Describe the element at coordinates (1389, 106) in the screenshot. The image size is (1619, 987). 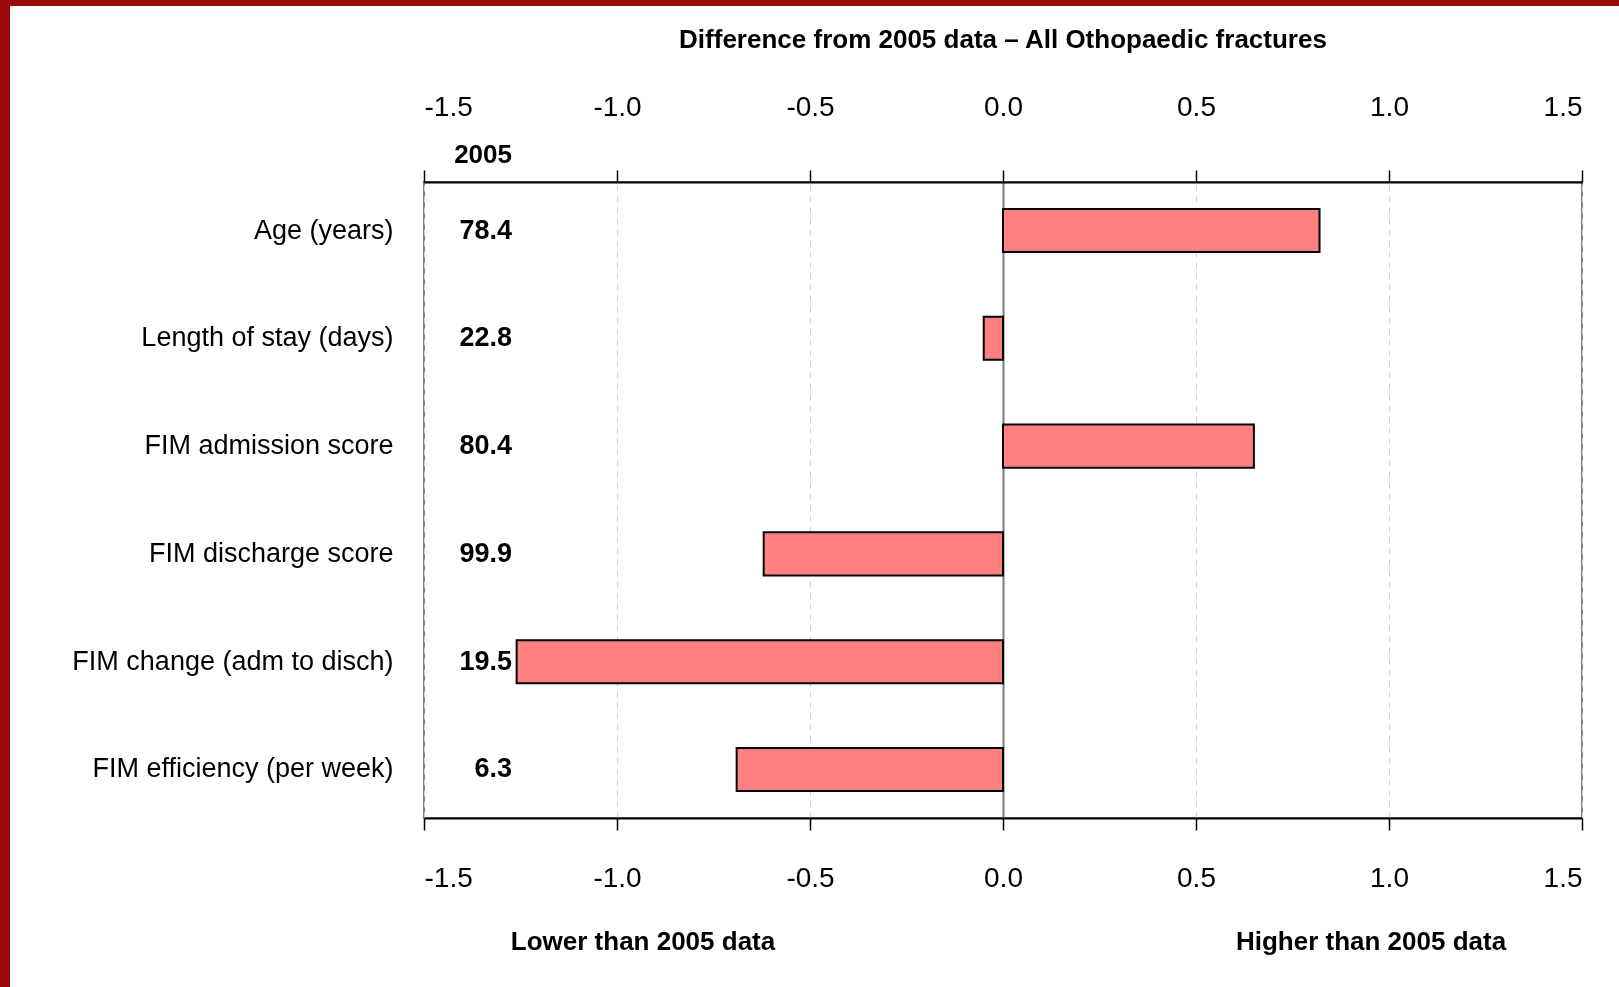
I see `x2-tick-label: 1.0` at that location.